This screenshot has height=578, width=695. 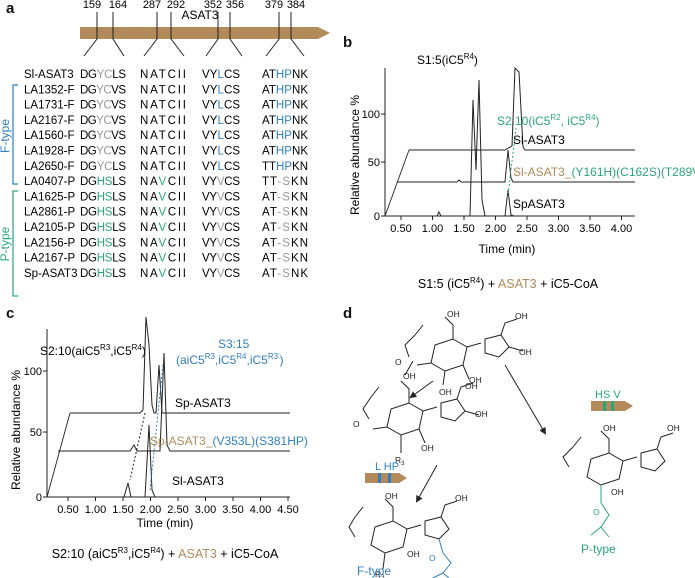 I want to click on f-type-bracket, so click(x=15, y=134).